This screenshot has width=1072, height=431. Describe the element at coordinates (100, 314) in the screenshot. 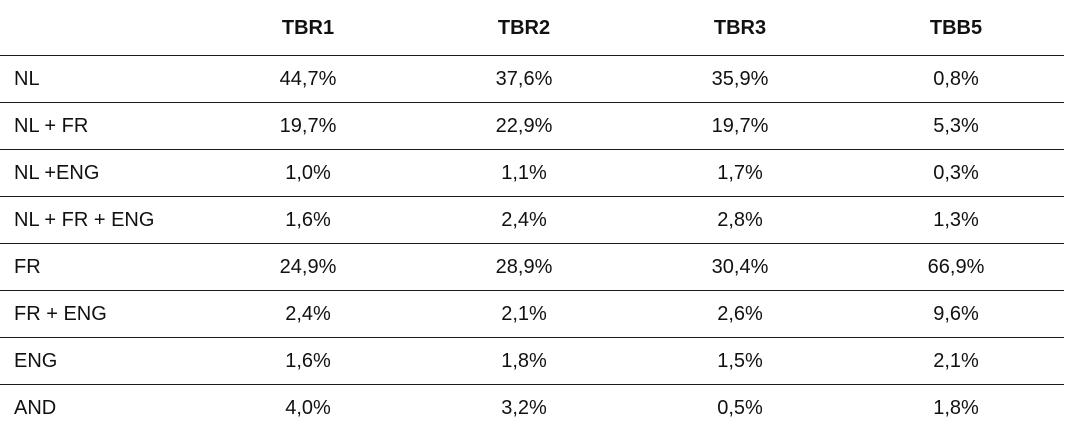

I see `row-label: FR + ENG` at that location.